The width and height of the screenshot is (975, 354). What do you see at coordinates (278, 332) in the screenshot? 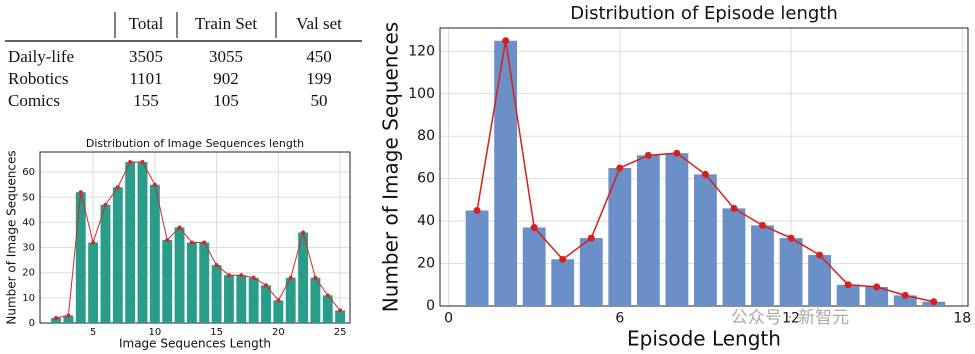
I see `x-tick-label: 20` at bounding box center [278, 332].